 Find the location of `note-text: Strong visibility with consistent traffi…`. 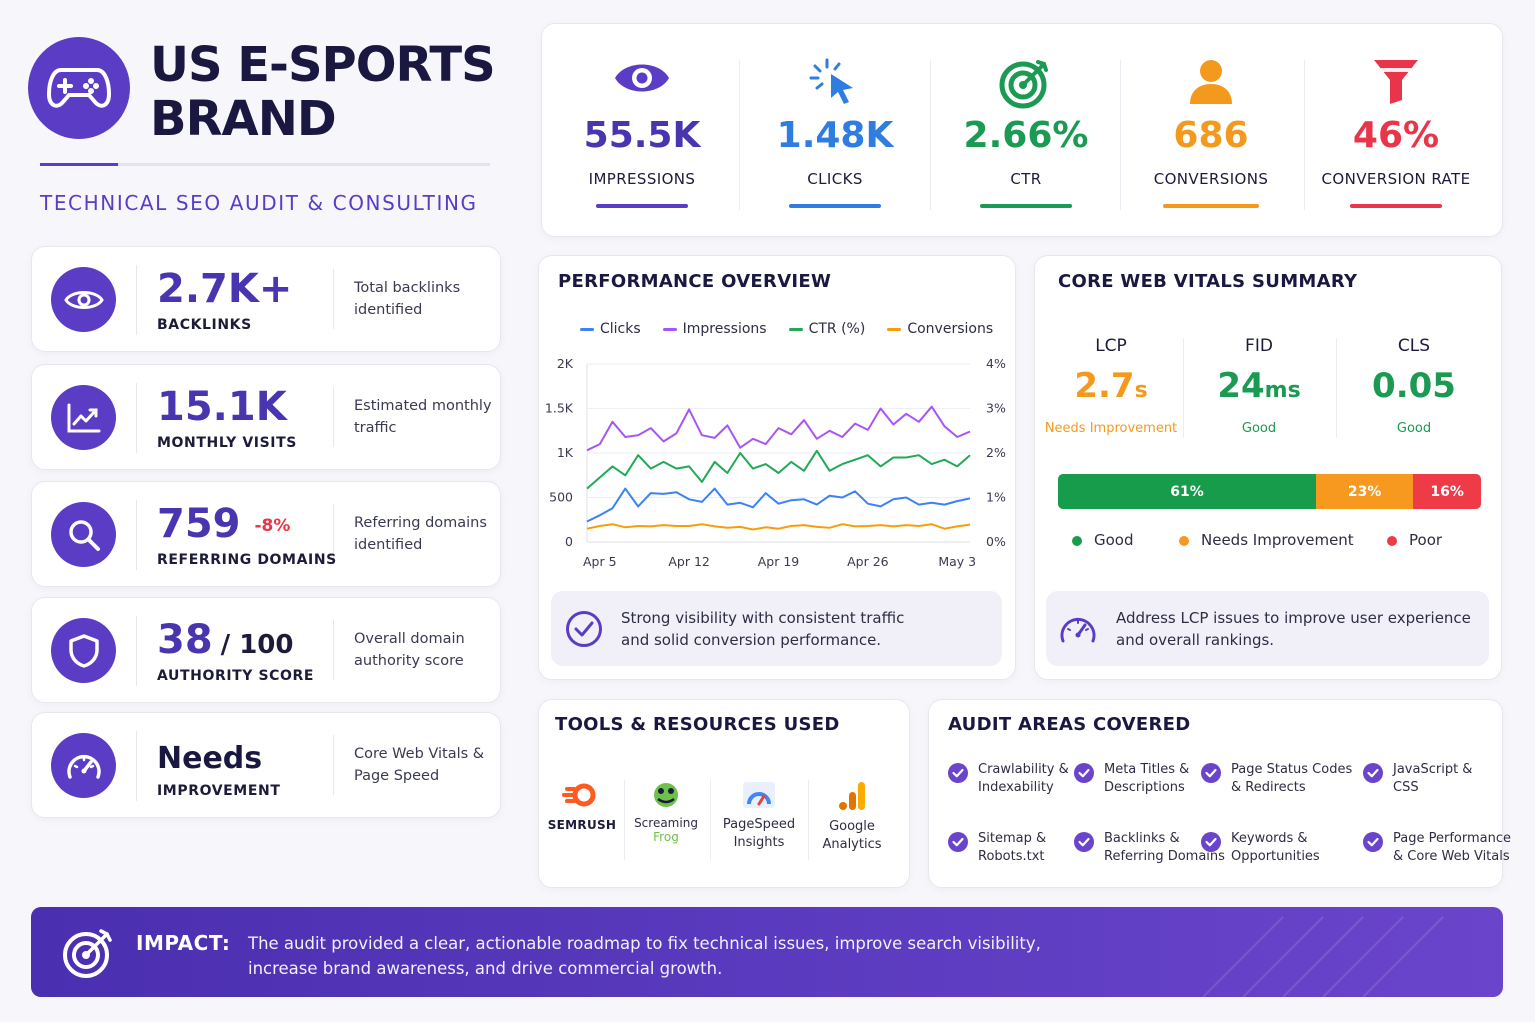

note-text: Strong visibility with consistent traffi… is located at coordinates (763, 629).